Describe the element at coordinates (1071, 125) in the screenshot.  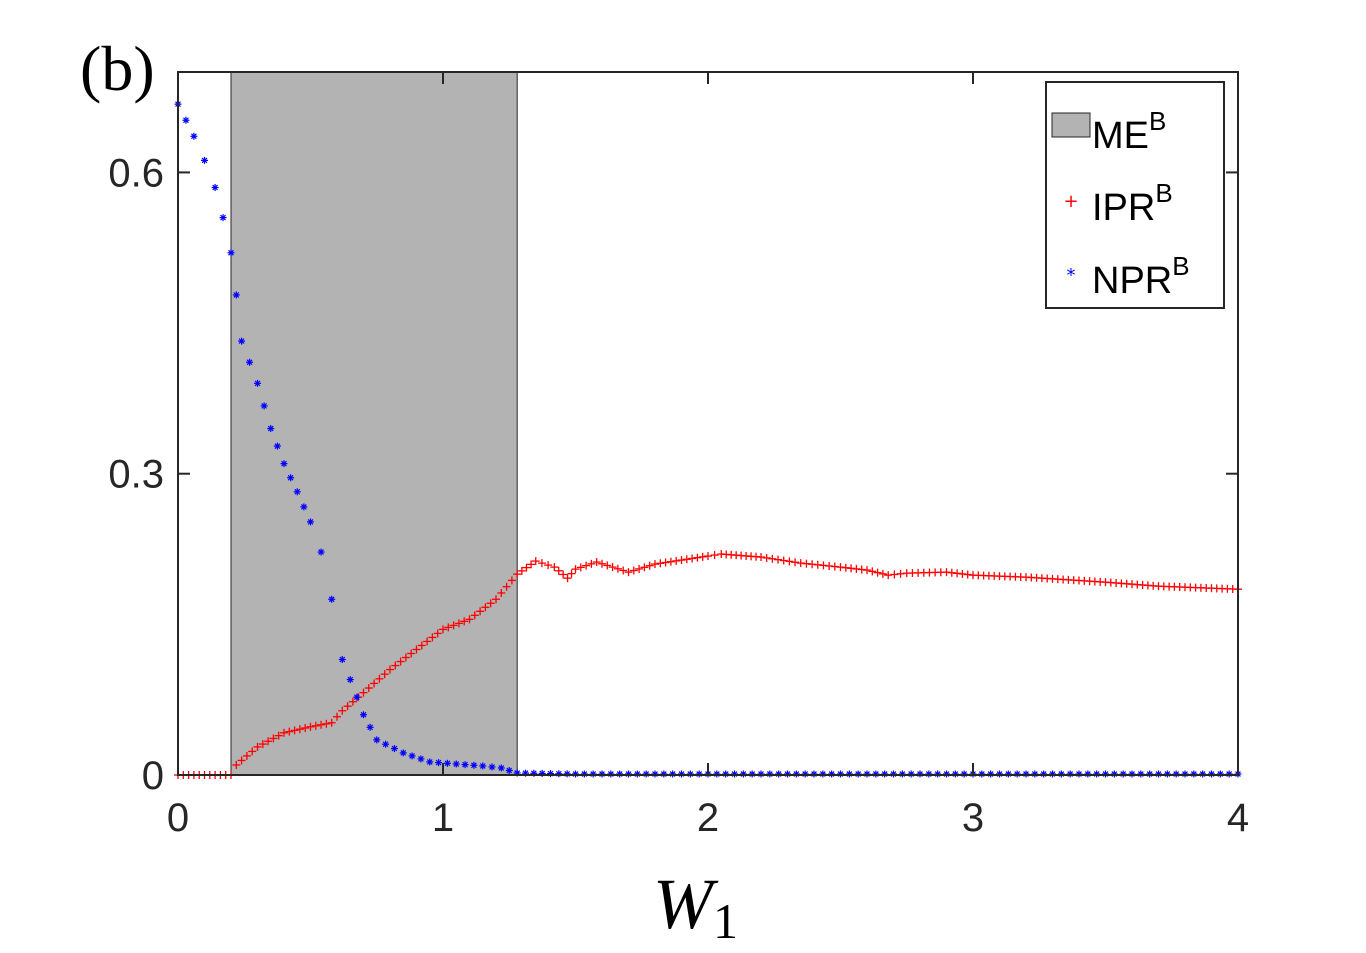
I see `legend-swatch-me` at that location.